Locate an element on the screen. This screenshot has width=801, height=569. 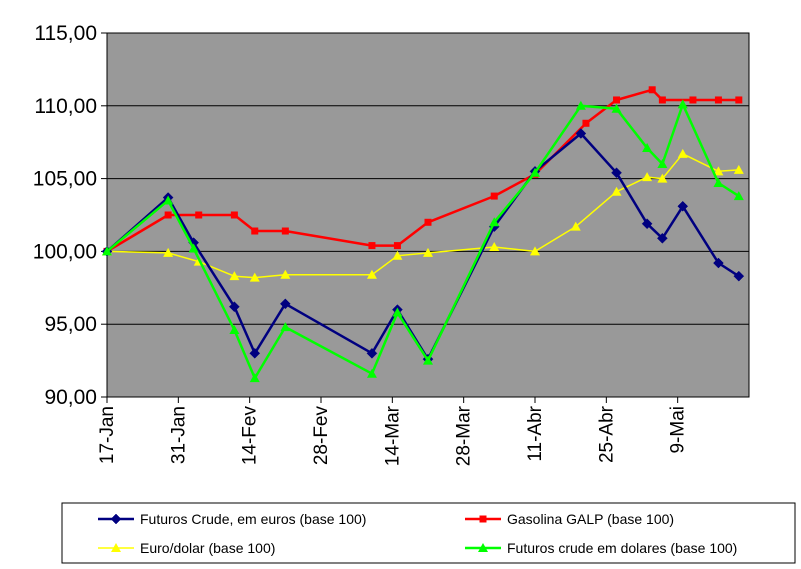
x-tick-label: 11-Abr is located at coordinates (535, 433).